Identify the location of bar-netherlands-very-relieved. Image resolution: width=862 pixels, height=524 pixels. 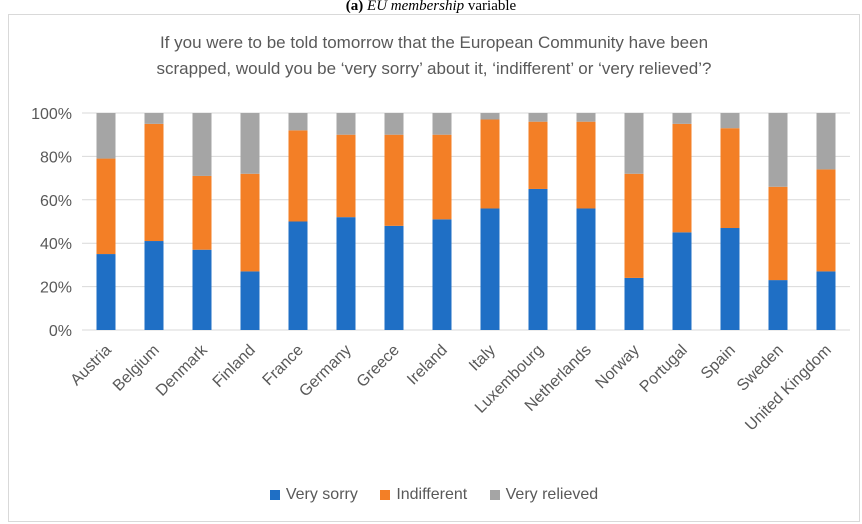
(586, 117).